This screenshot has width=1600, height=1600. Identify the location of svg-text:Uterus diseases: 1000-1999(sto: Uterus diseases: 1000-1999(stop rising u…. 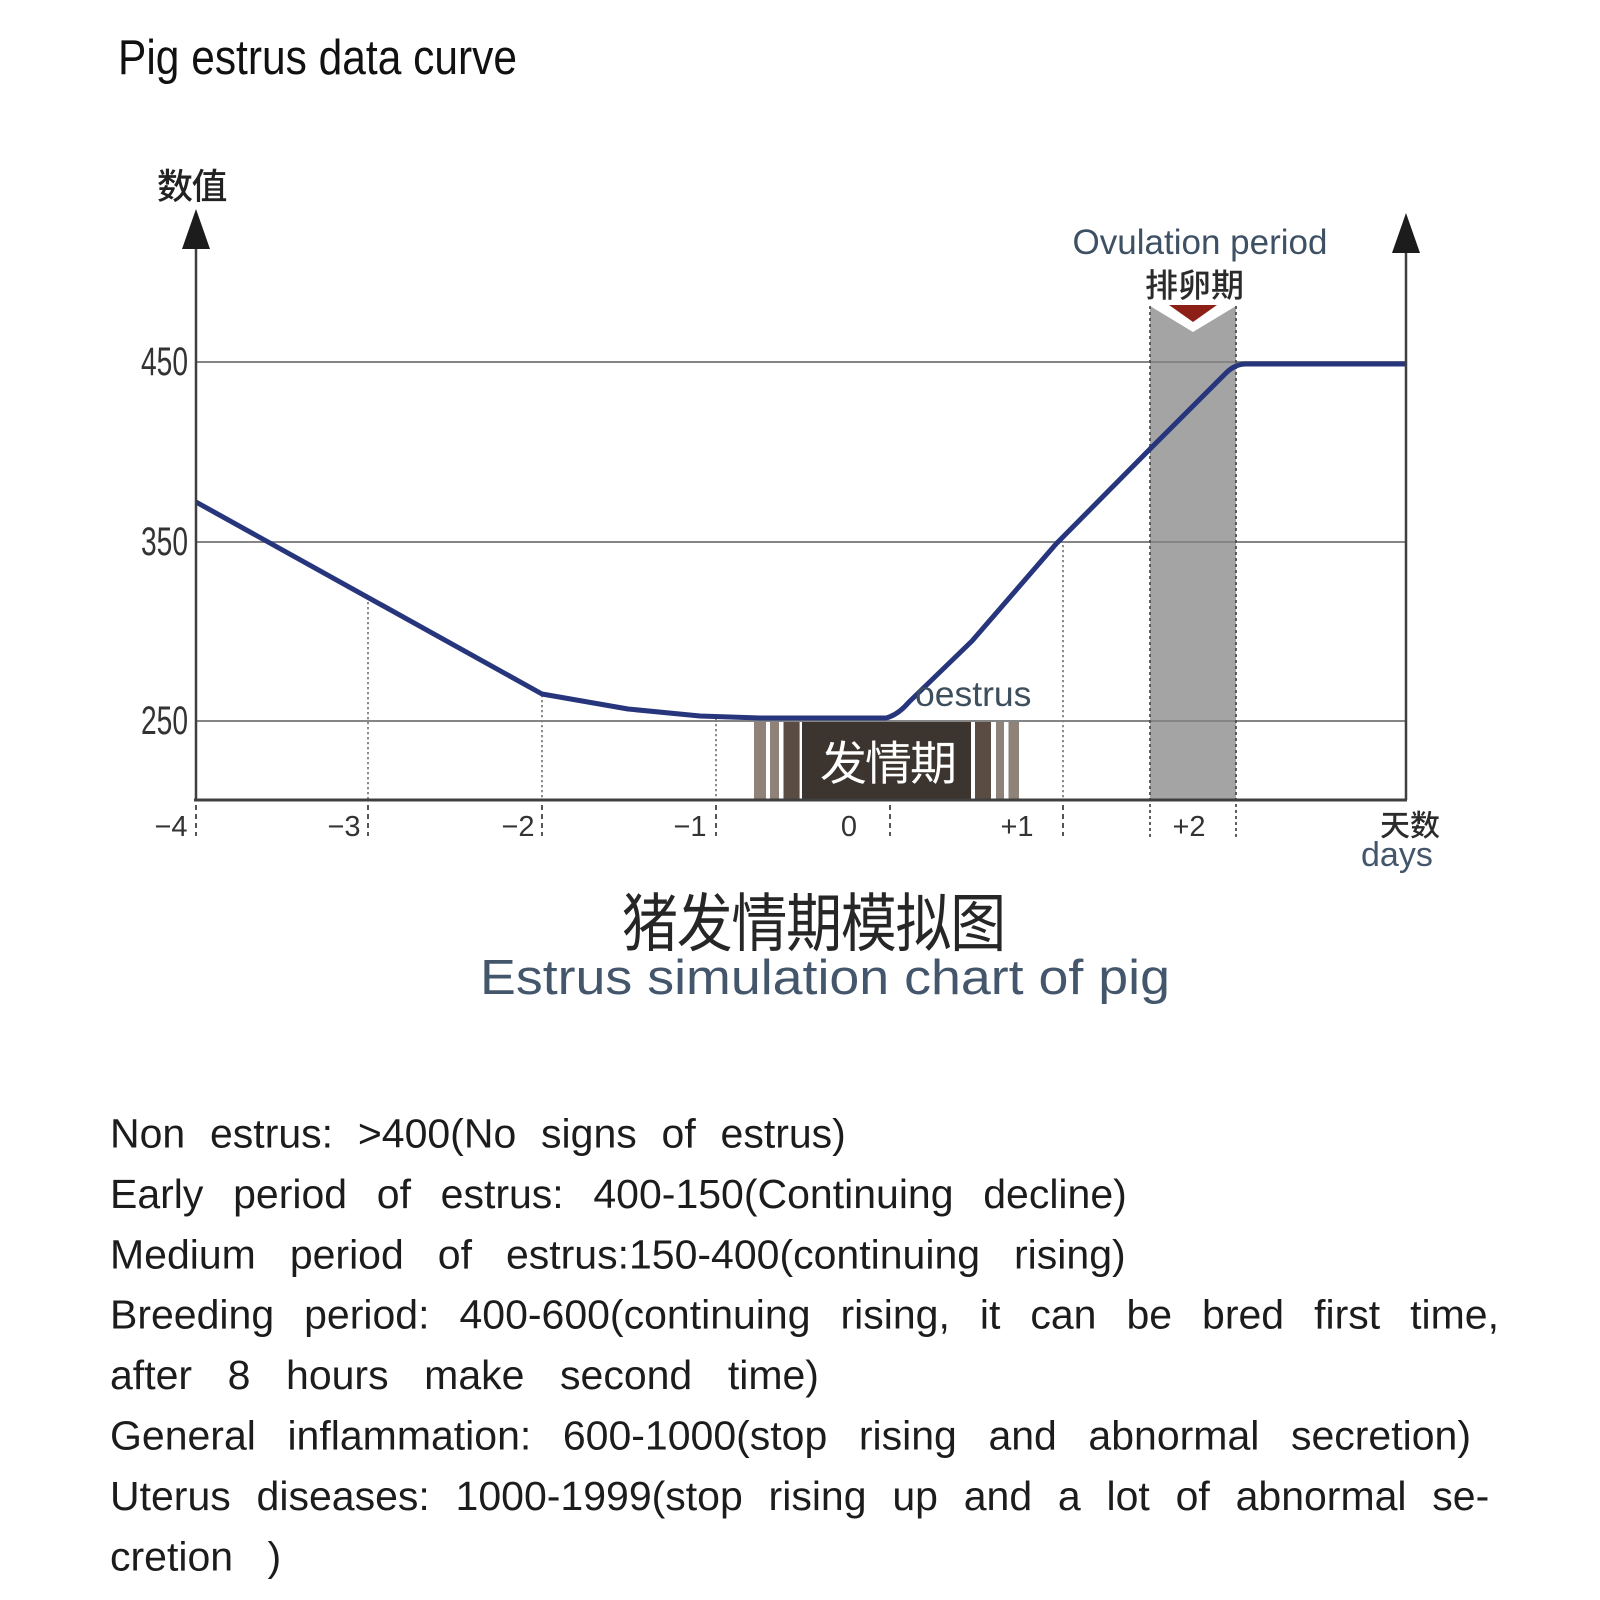
(799, 1496).